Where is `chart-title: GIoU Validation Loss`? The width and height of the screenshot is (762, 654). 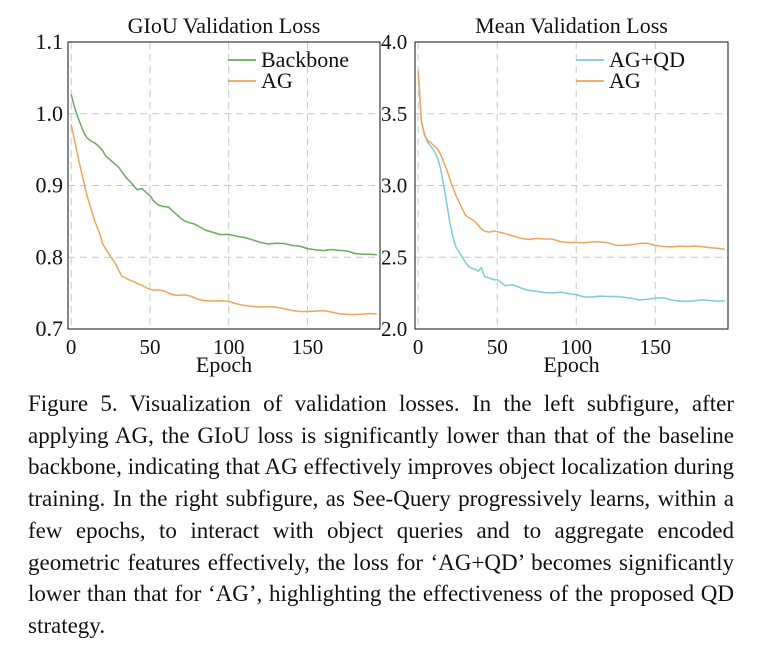 chart-title: GIoU Validation Loss is located at coordinates (224, 25).